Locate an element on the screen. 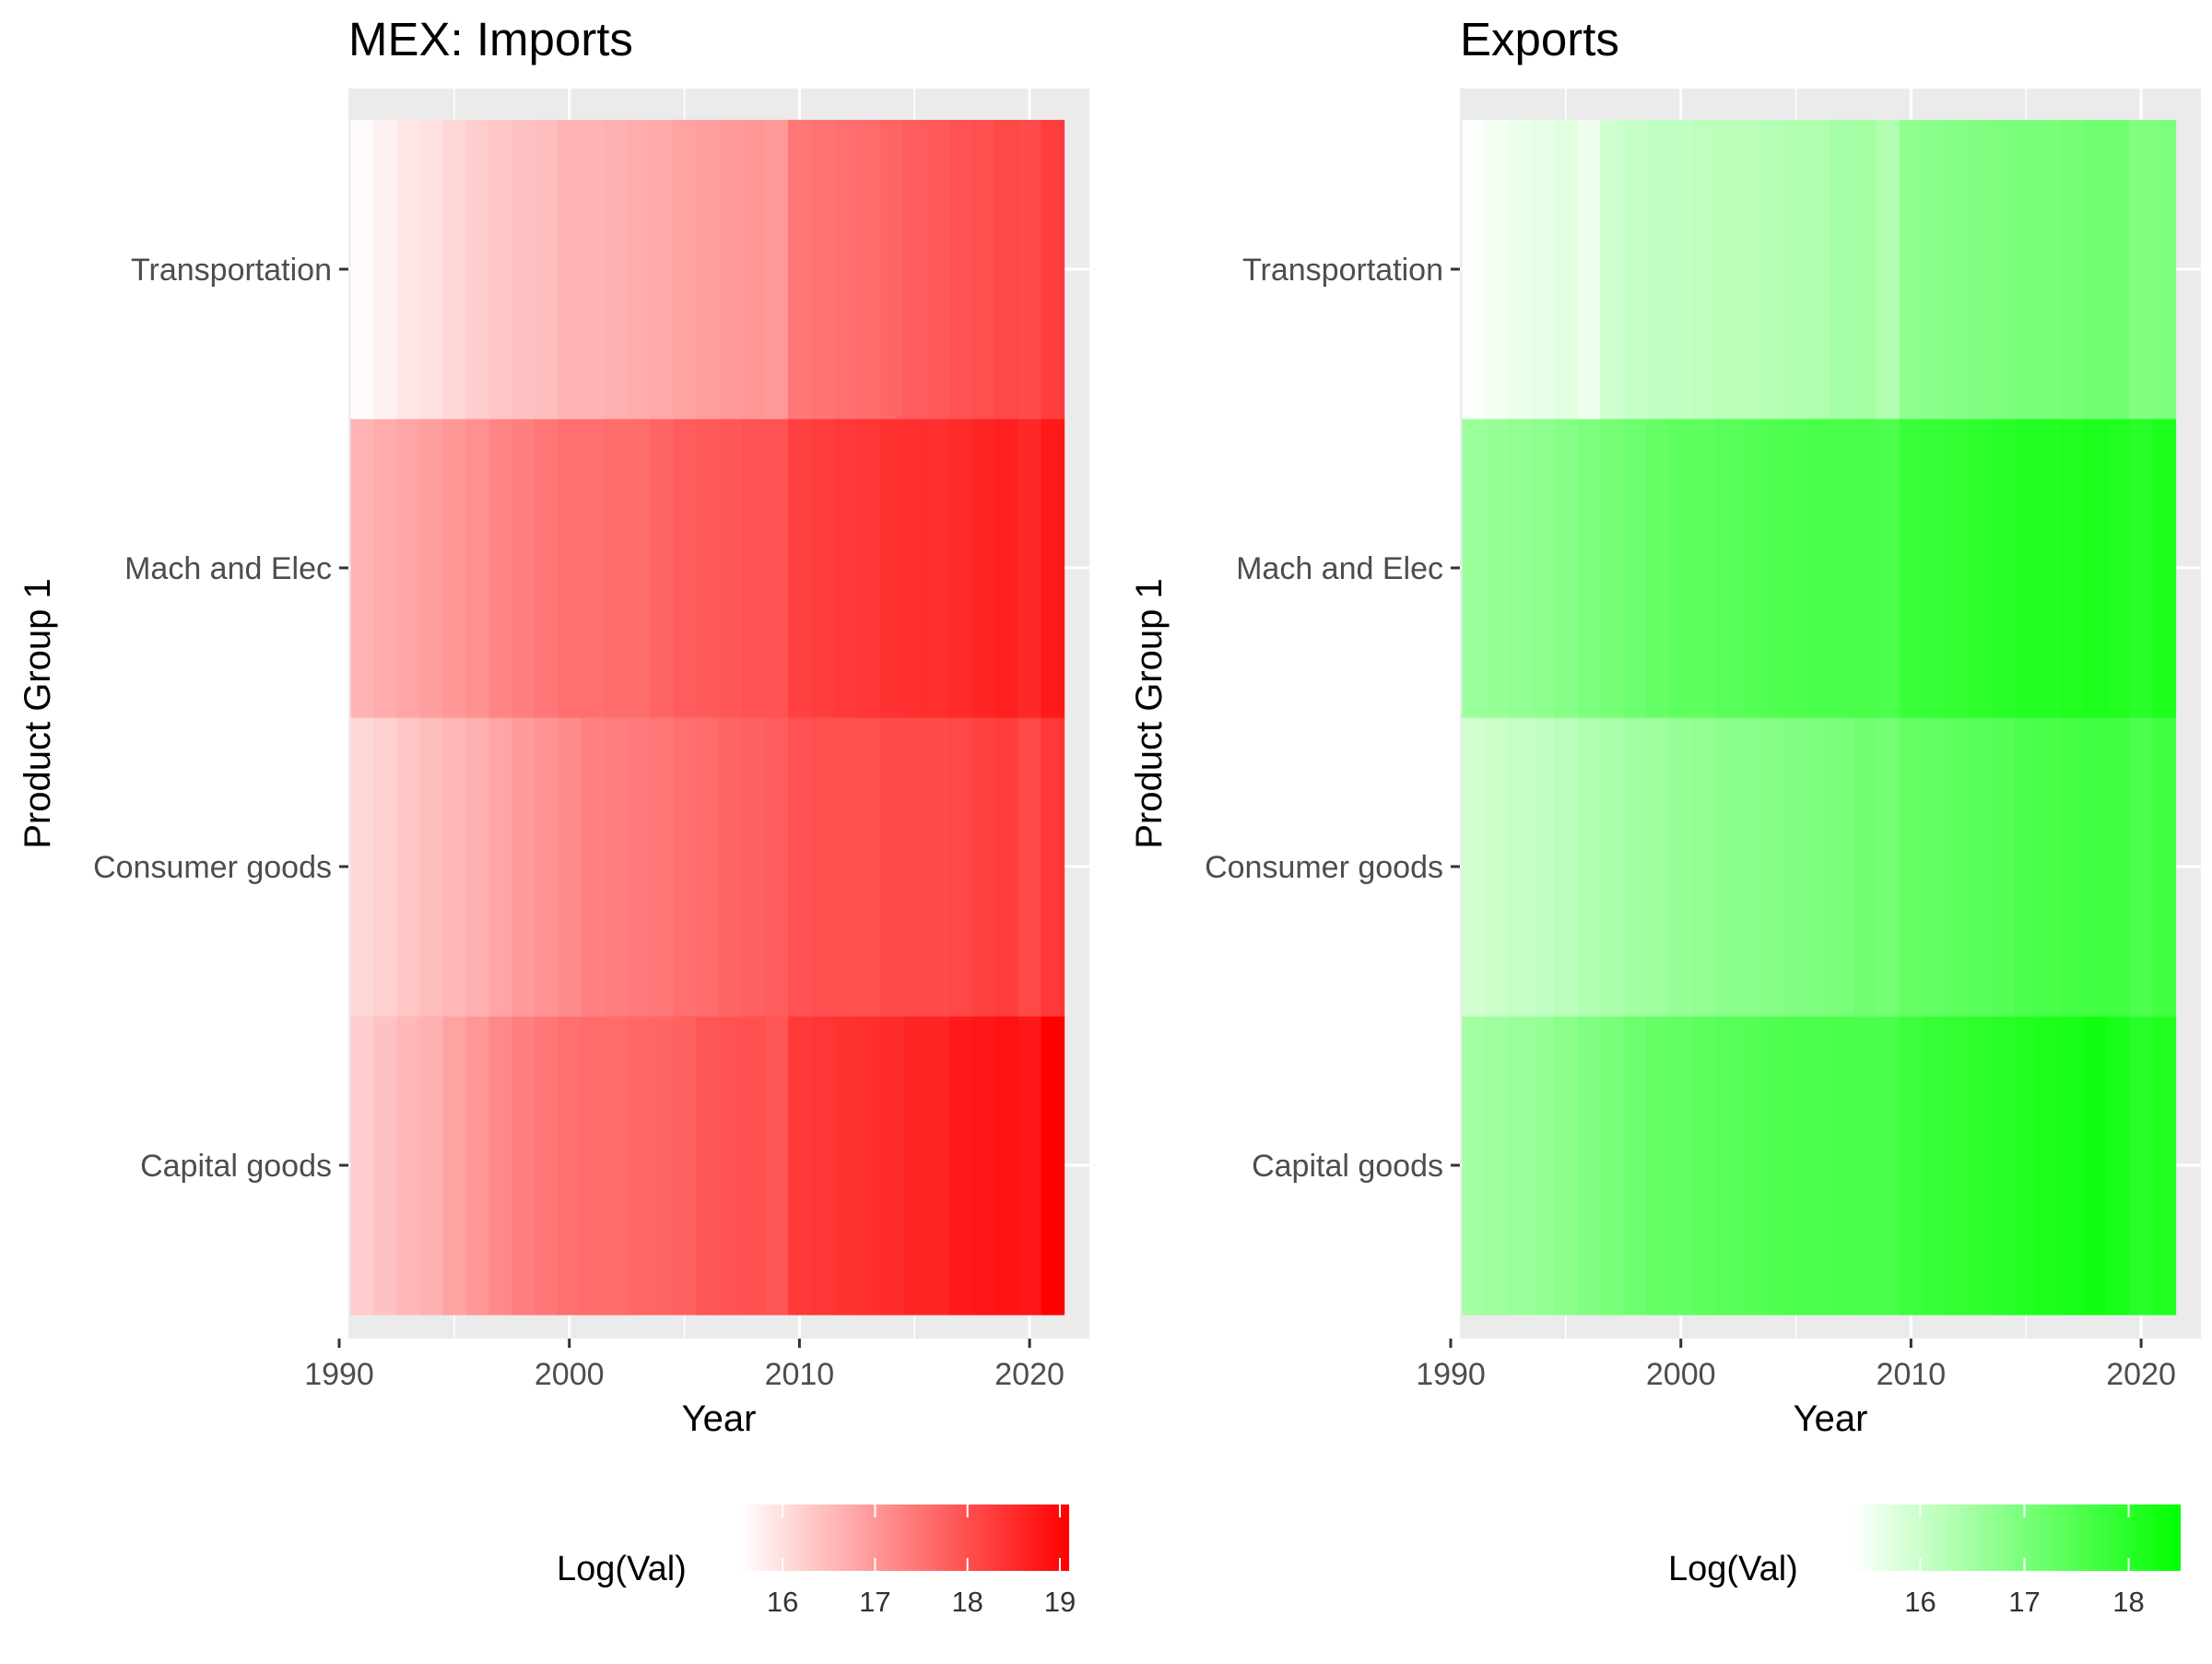  imports-legend-tick-label: 17 is located at coordinates (874, 1602).